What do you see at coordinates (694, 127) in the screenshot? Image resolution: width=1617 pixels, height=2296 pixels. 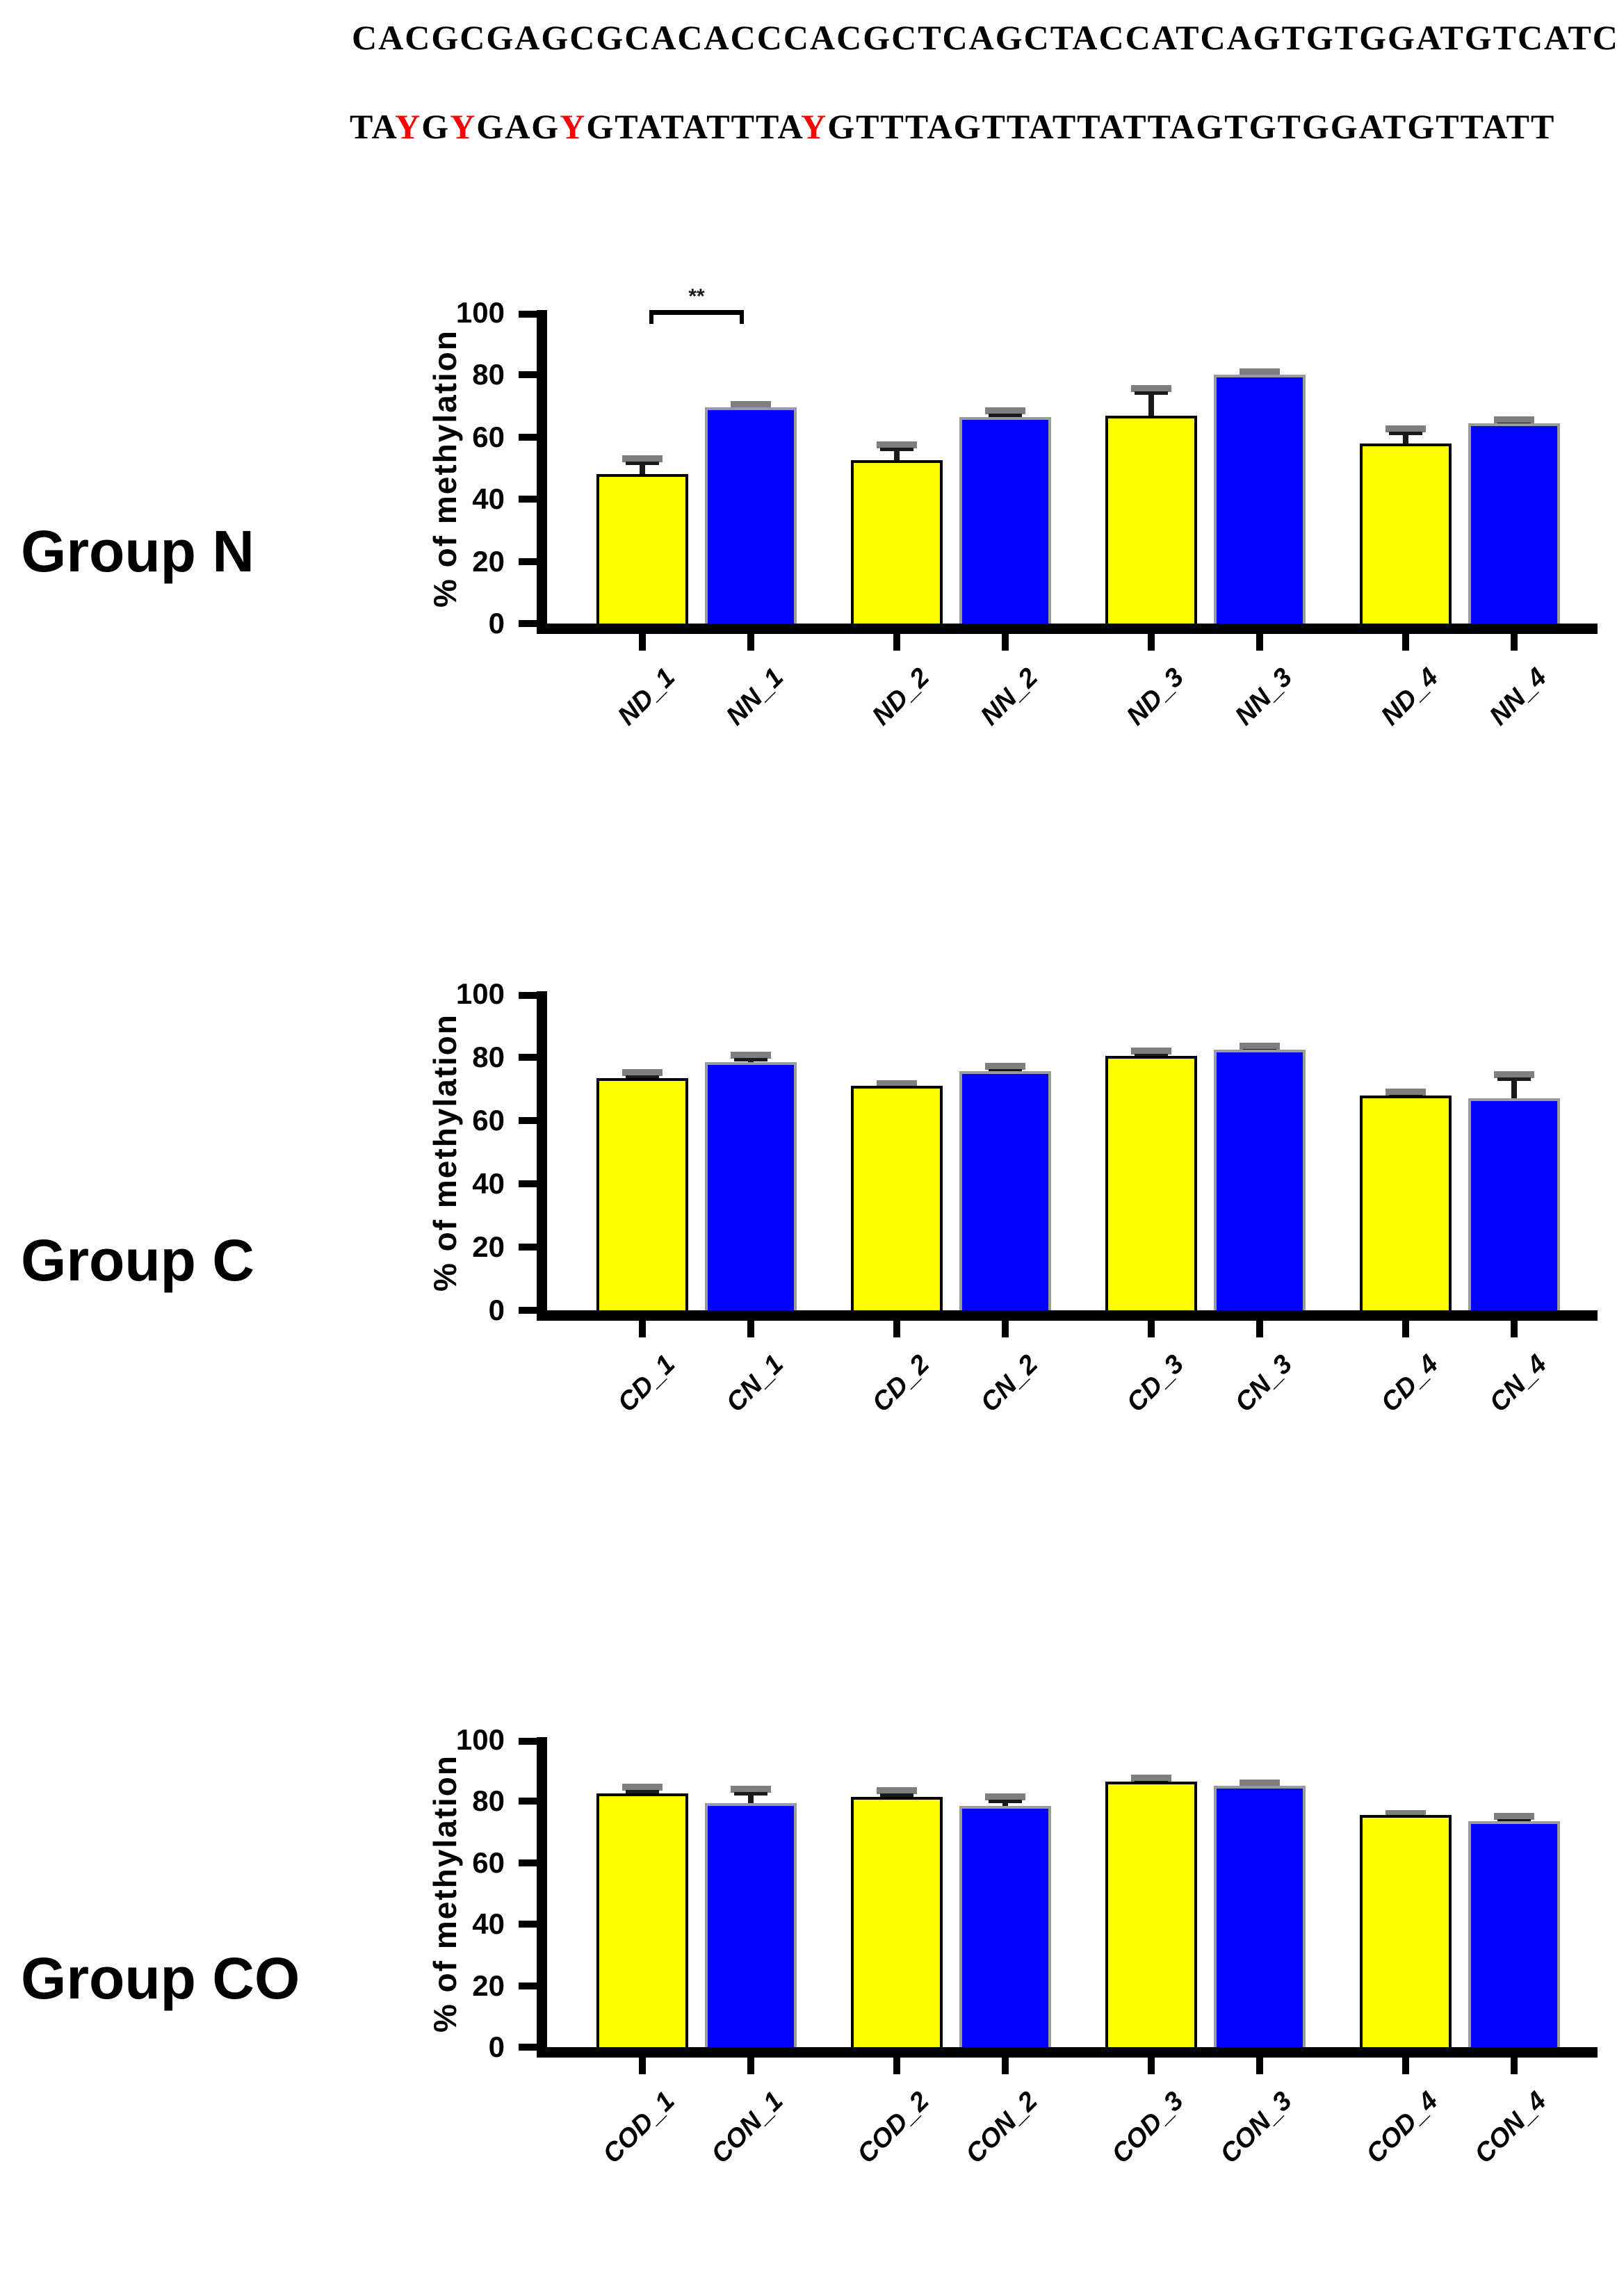 I see `sequence-bases: GTATATTTA` at bounding box center [694, 127].